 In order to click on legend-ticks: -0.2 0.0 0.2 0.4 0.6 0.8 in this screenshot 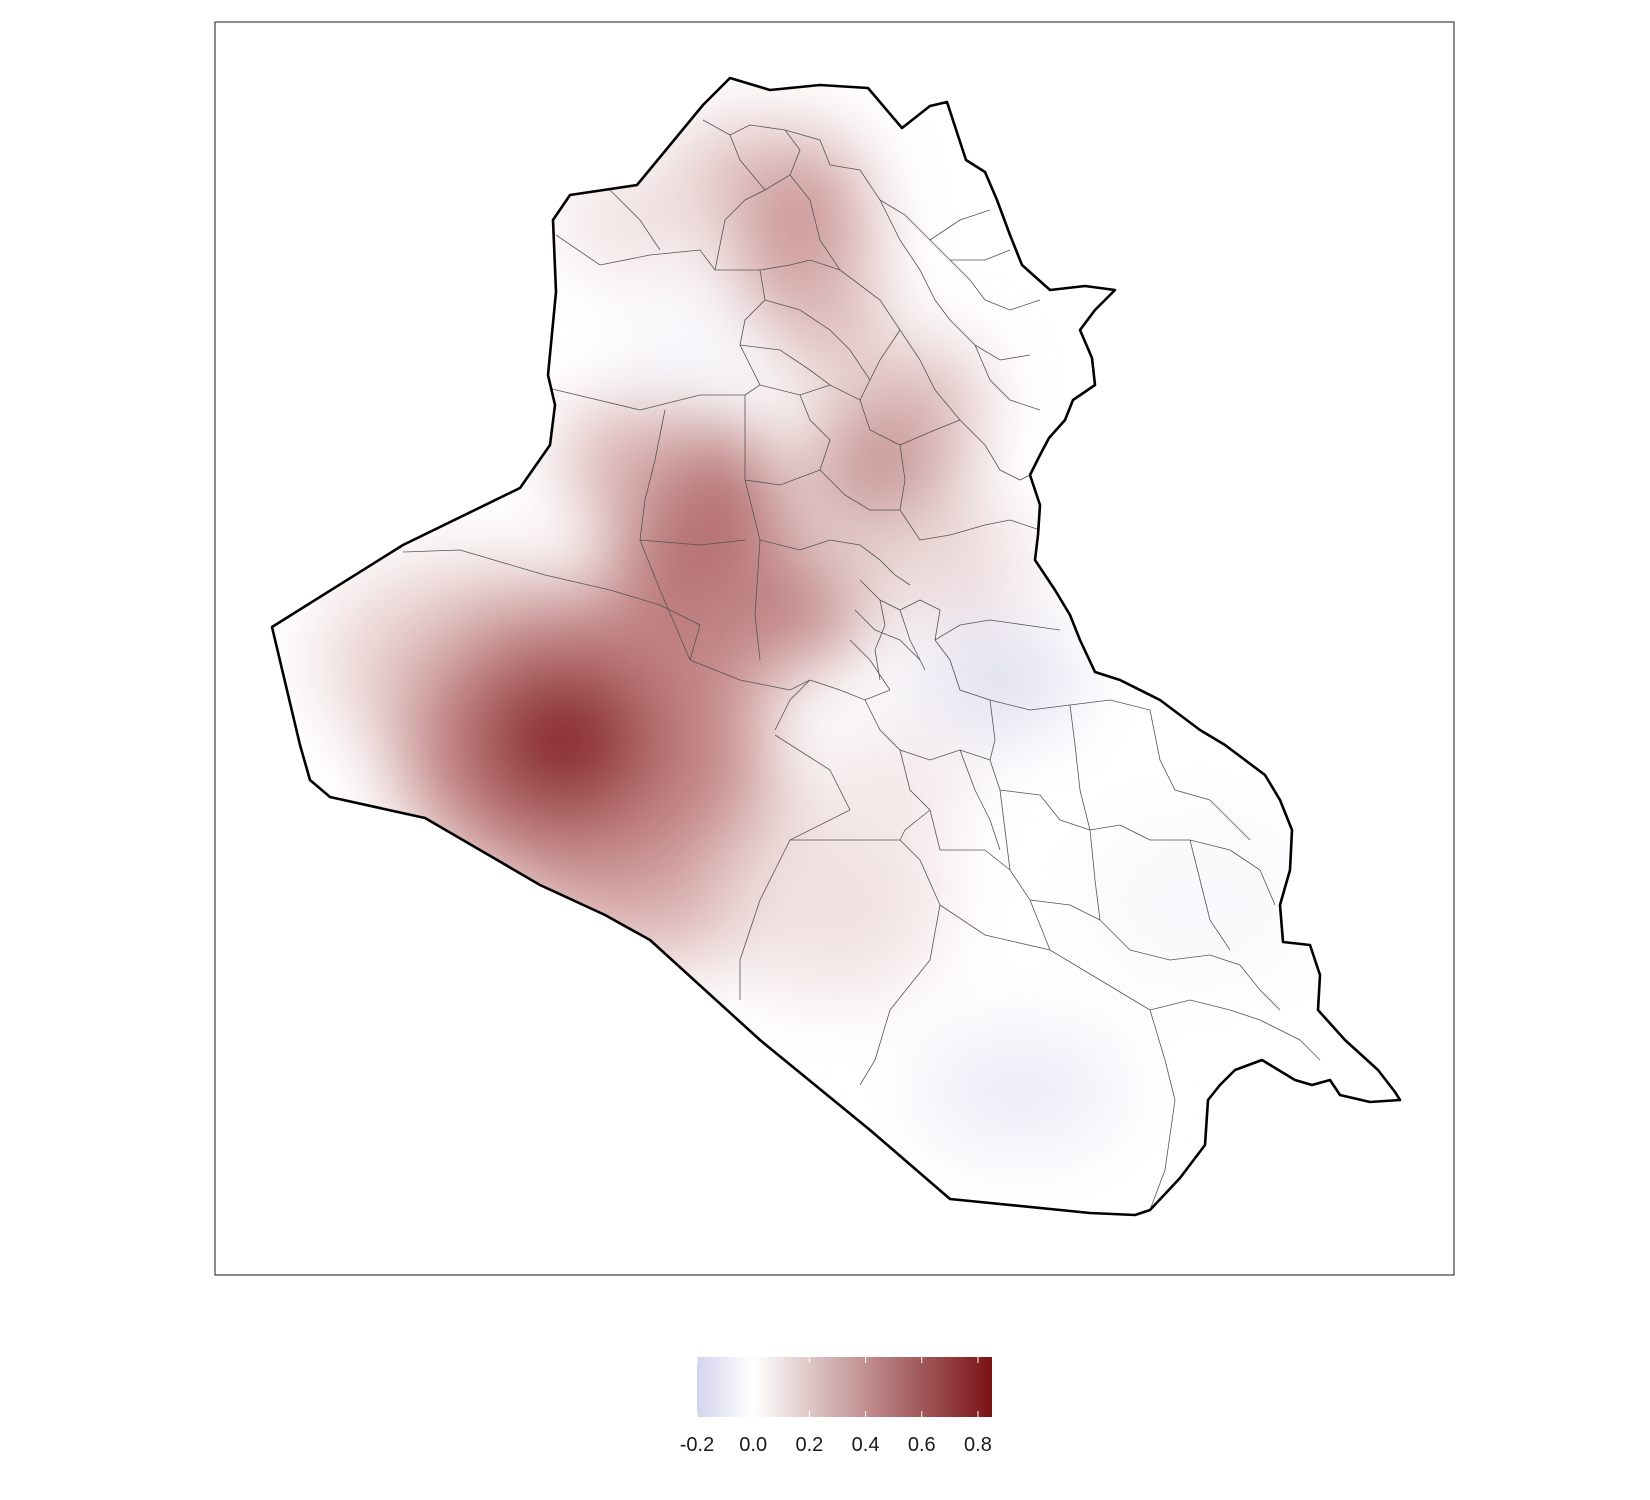, I will do `click(836, 1406)`.